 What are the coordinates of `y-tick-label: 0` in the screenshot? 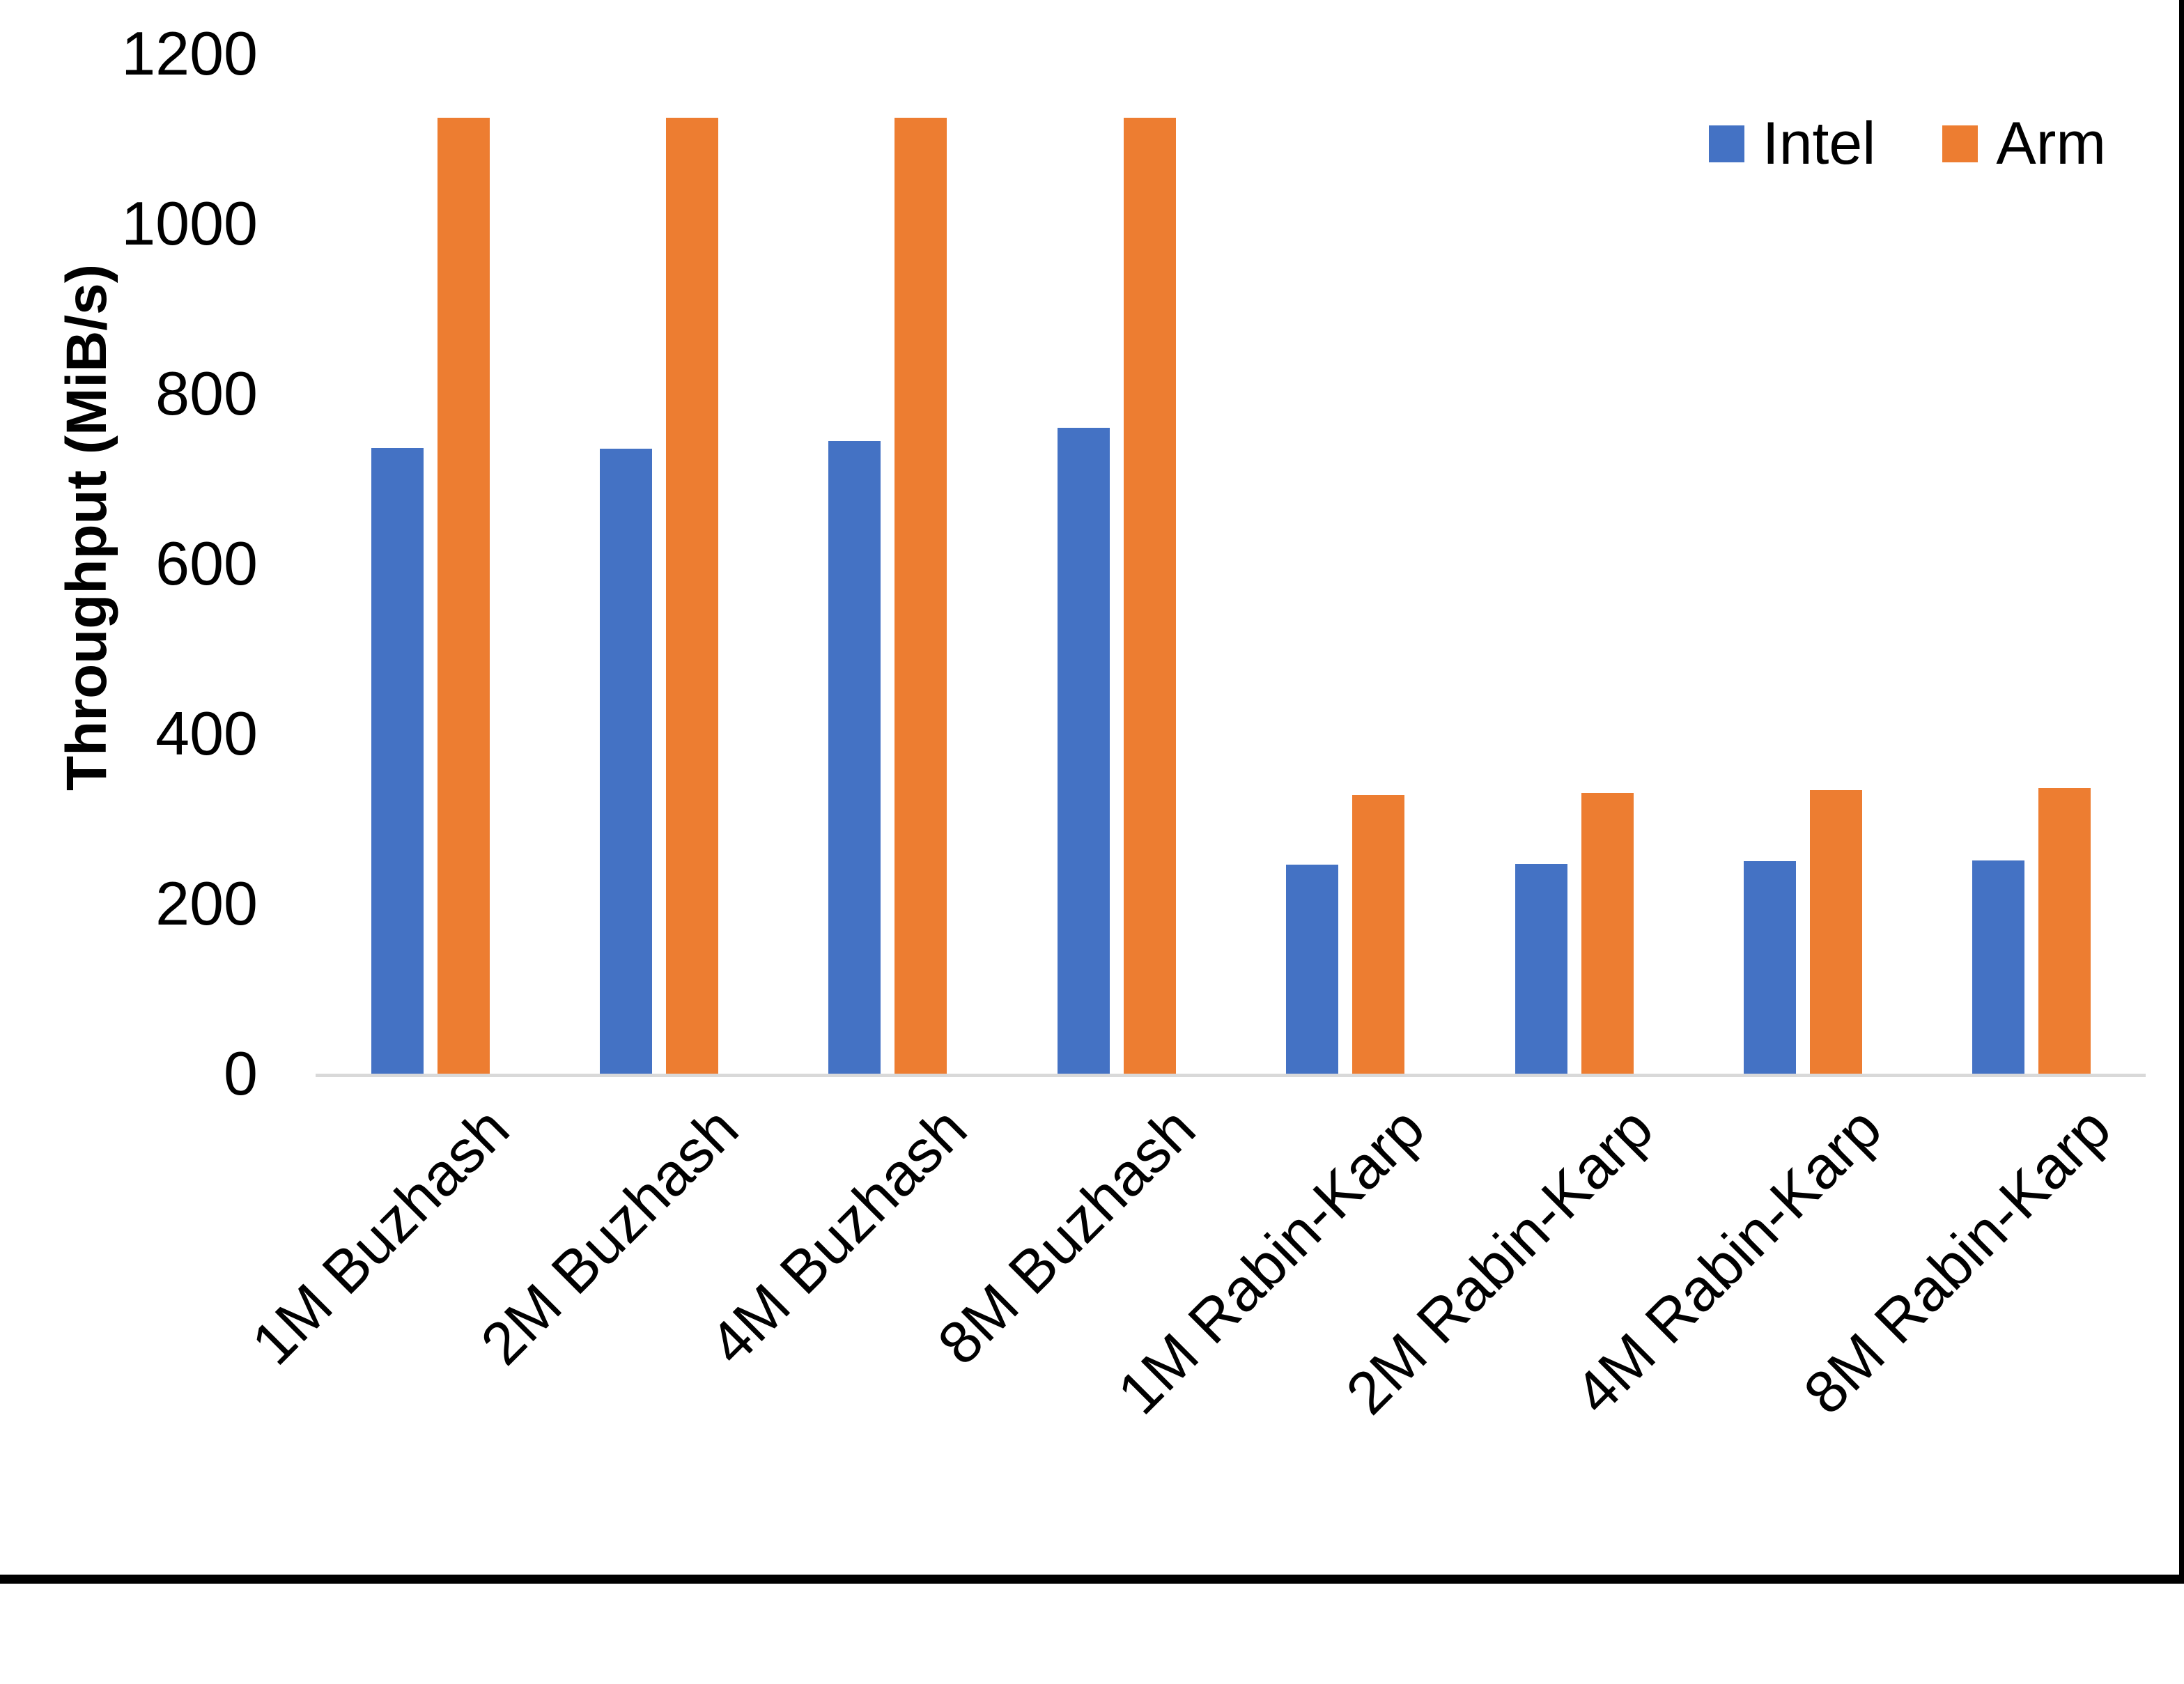 It's located at (241, 1073).